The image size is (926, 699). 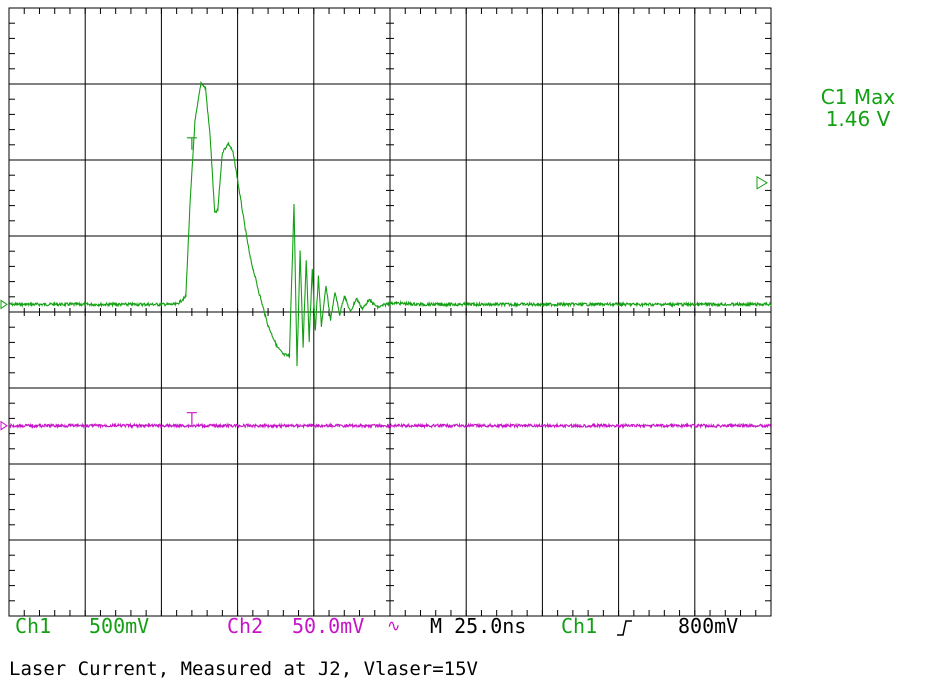 What do you see at coordinates (624, 628) in the screenshot?
I see `rising-edge-icon` at bounding box center [624, 628].